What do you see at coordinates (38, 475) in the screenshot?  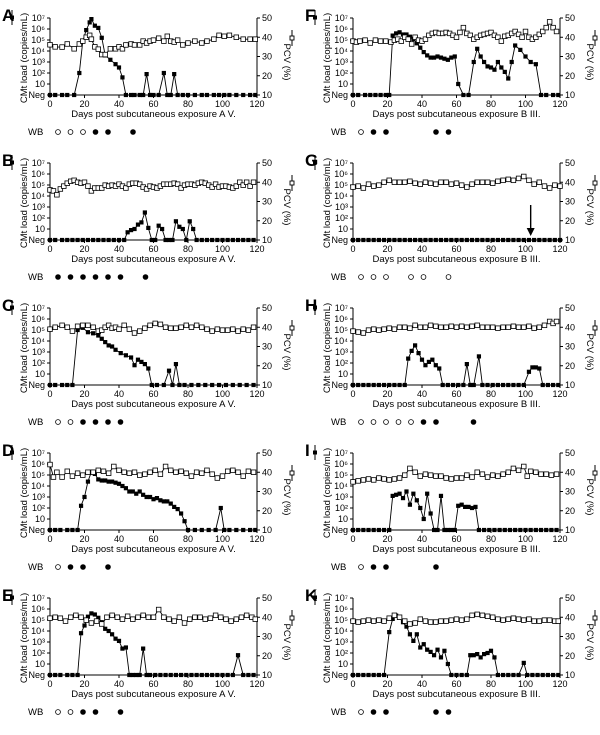 I see `y-tick-label-left: 10⁵` at bounding box center [38, 475].